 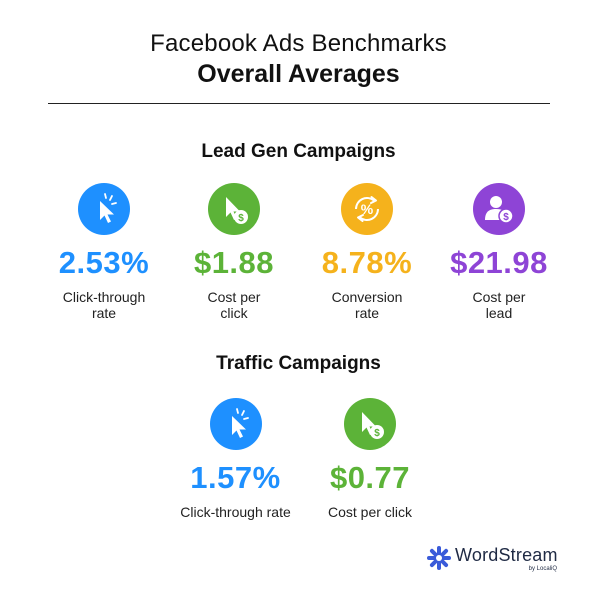 What do you see at coordinates (298, 74) in the screenshot?
I see `page-subtitle: Overall Averages` at bounding box center [298, 74].